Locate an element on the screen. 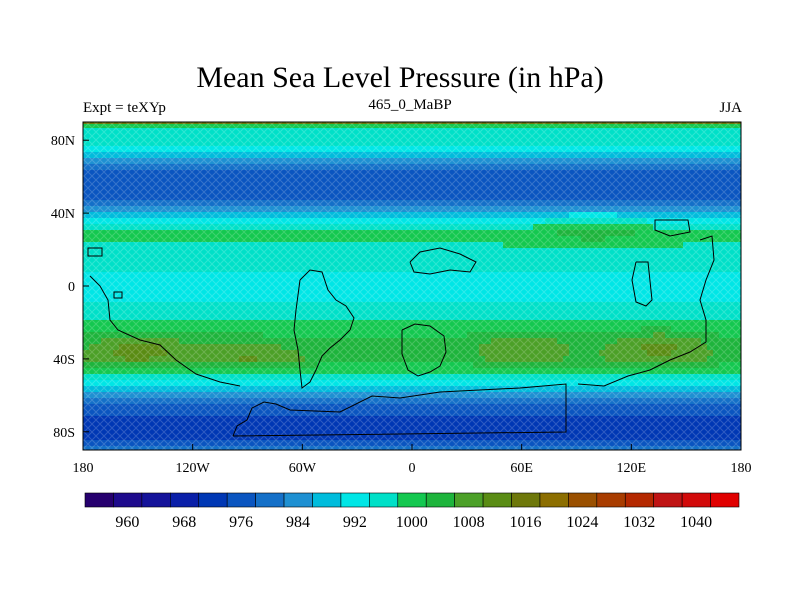 The height and width of the screenshot is (600, 800). plot-title: Mean Sea Level Pressure (in hPa) is located at coordinates (400, 77).